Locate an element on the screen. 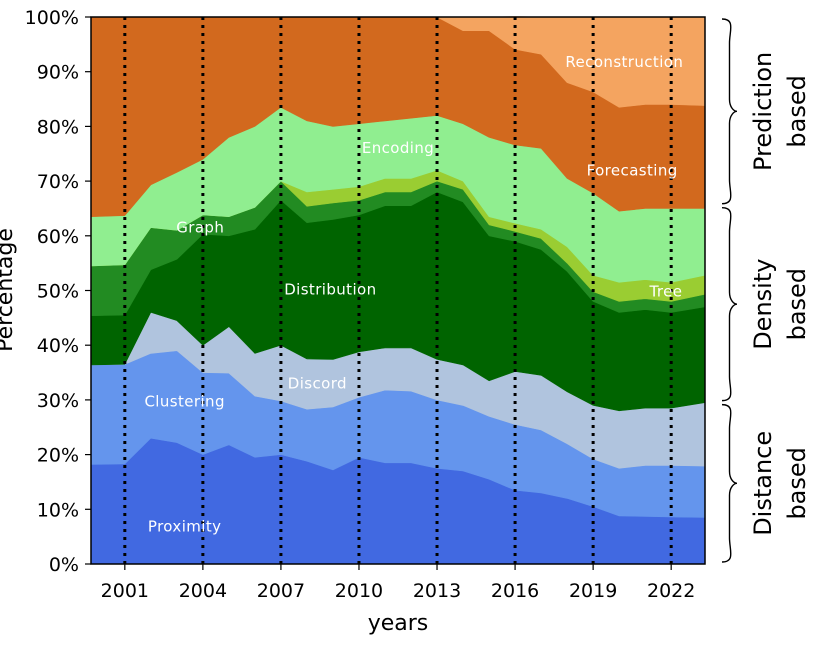  series-label-reconstruction: Reconstruction is located at coordinates (624, 62).